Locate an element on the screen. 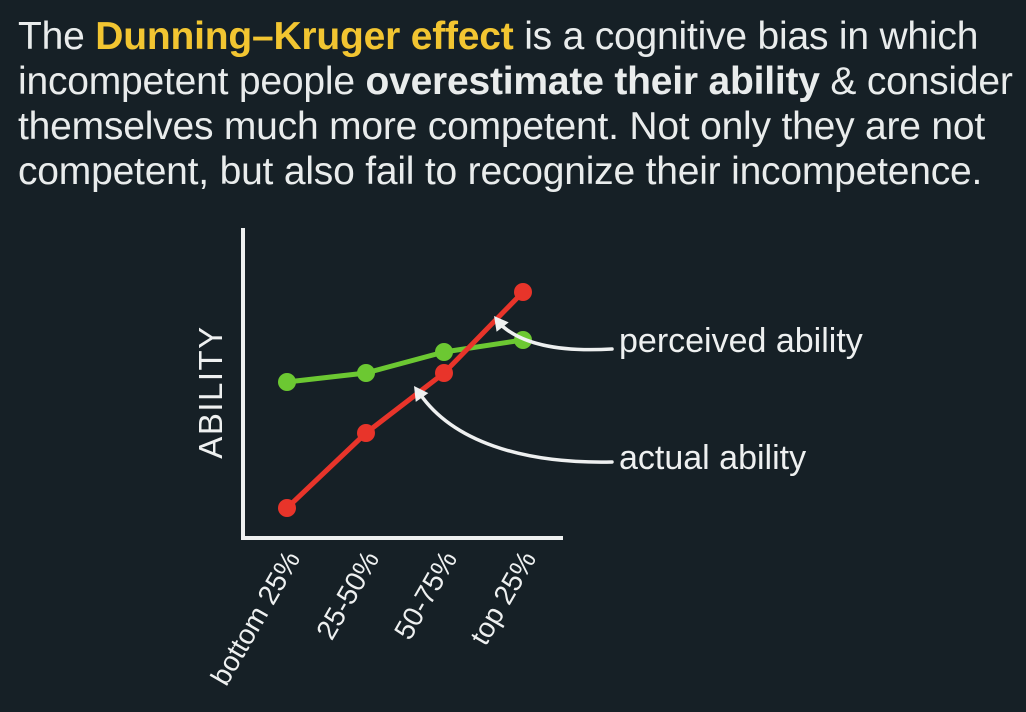 The width and height of the screenshot is (1026, 712). series-label-perceived-ability: perceived ability is located at coordinates (741, 341).